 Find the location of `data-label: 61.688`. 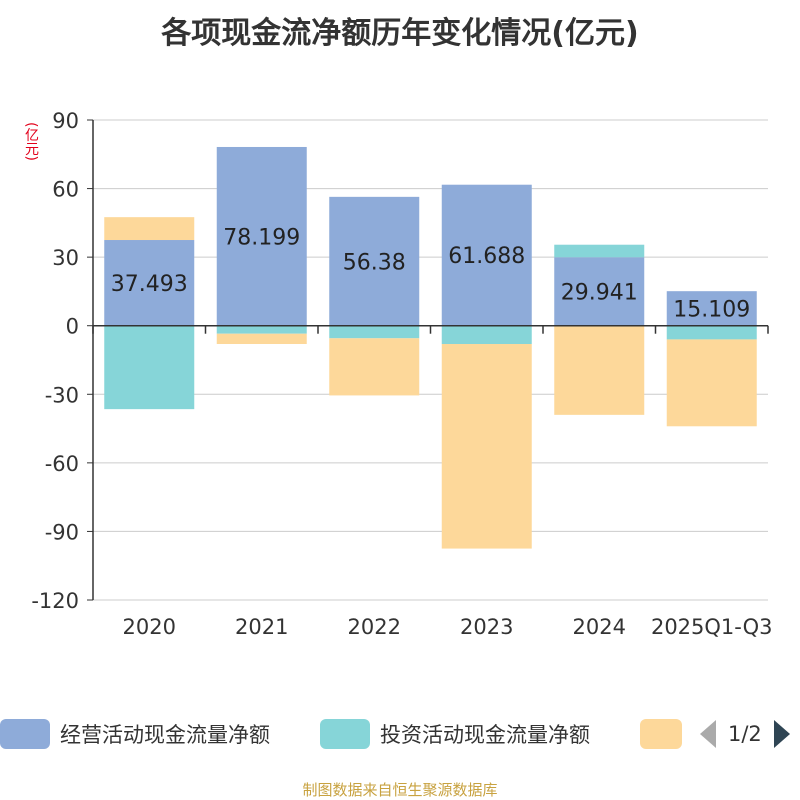

data-label: 61.688 is located at coordinates (486, 256).